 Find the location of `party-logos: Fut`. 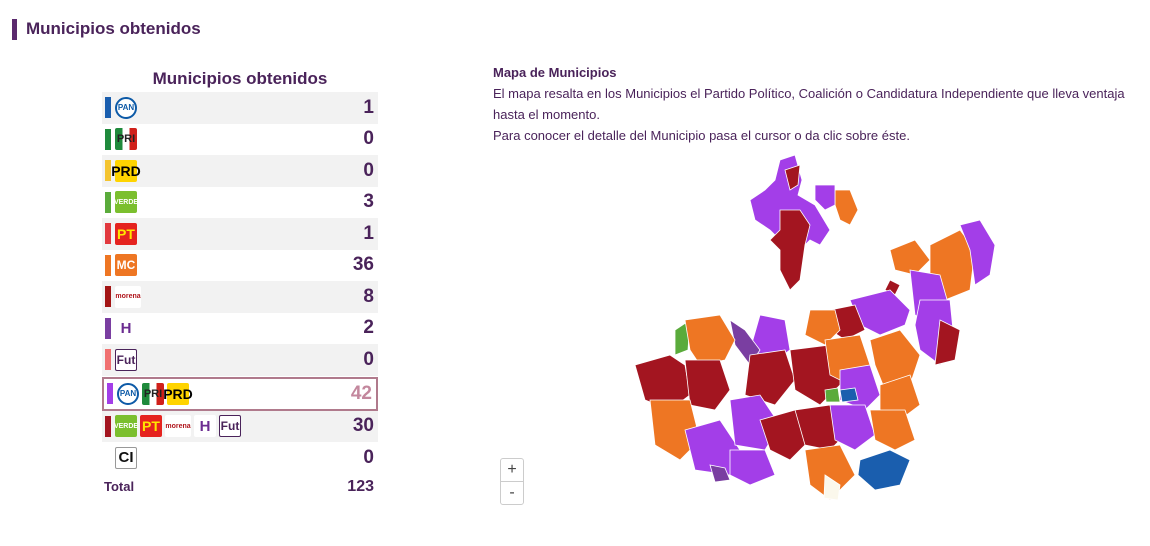

party-logos: Fut is located at coordinates (239, 359).